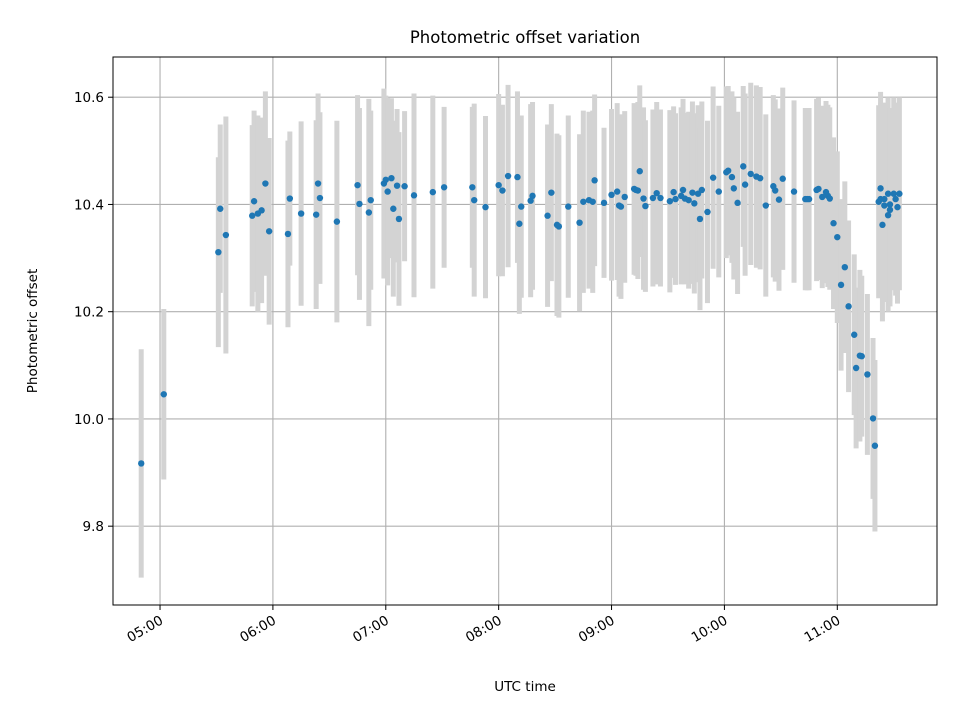  I want to click on x-tick-label: 08:00, so click(484, 629).